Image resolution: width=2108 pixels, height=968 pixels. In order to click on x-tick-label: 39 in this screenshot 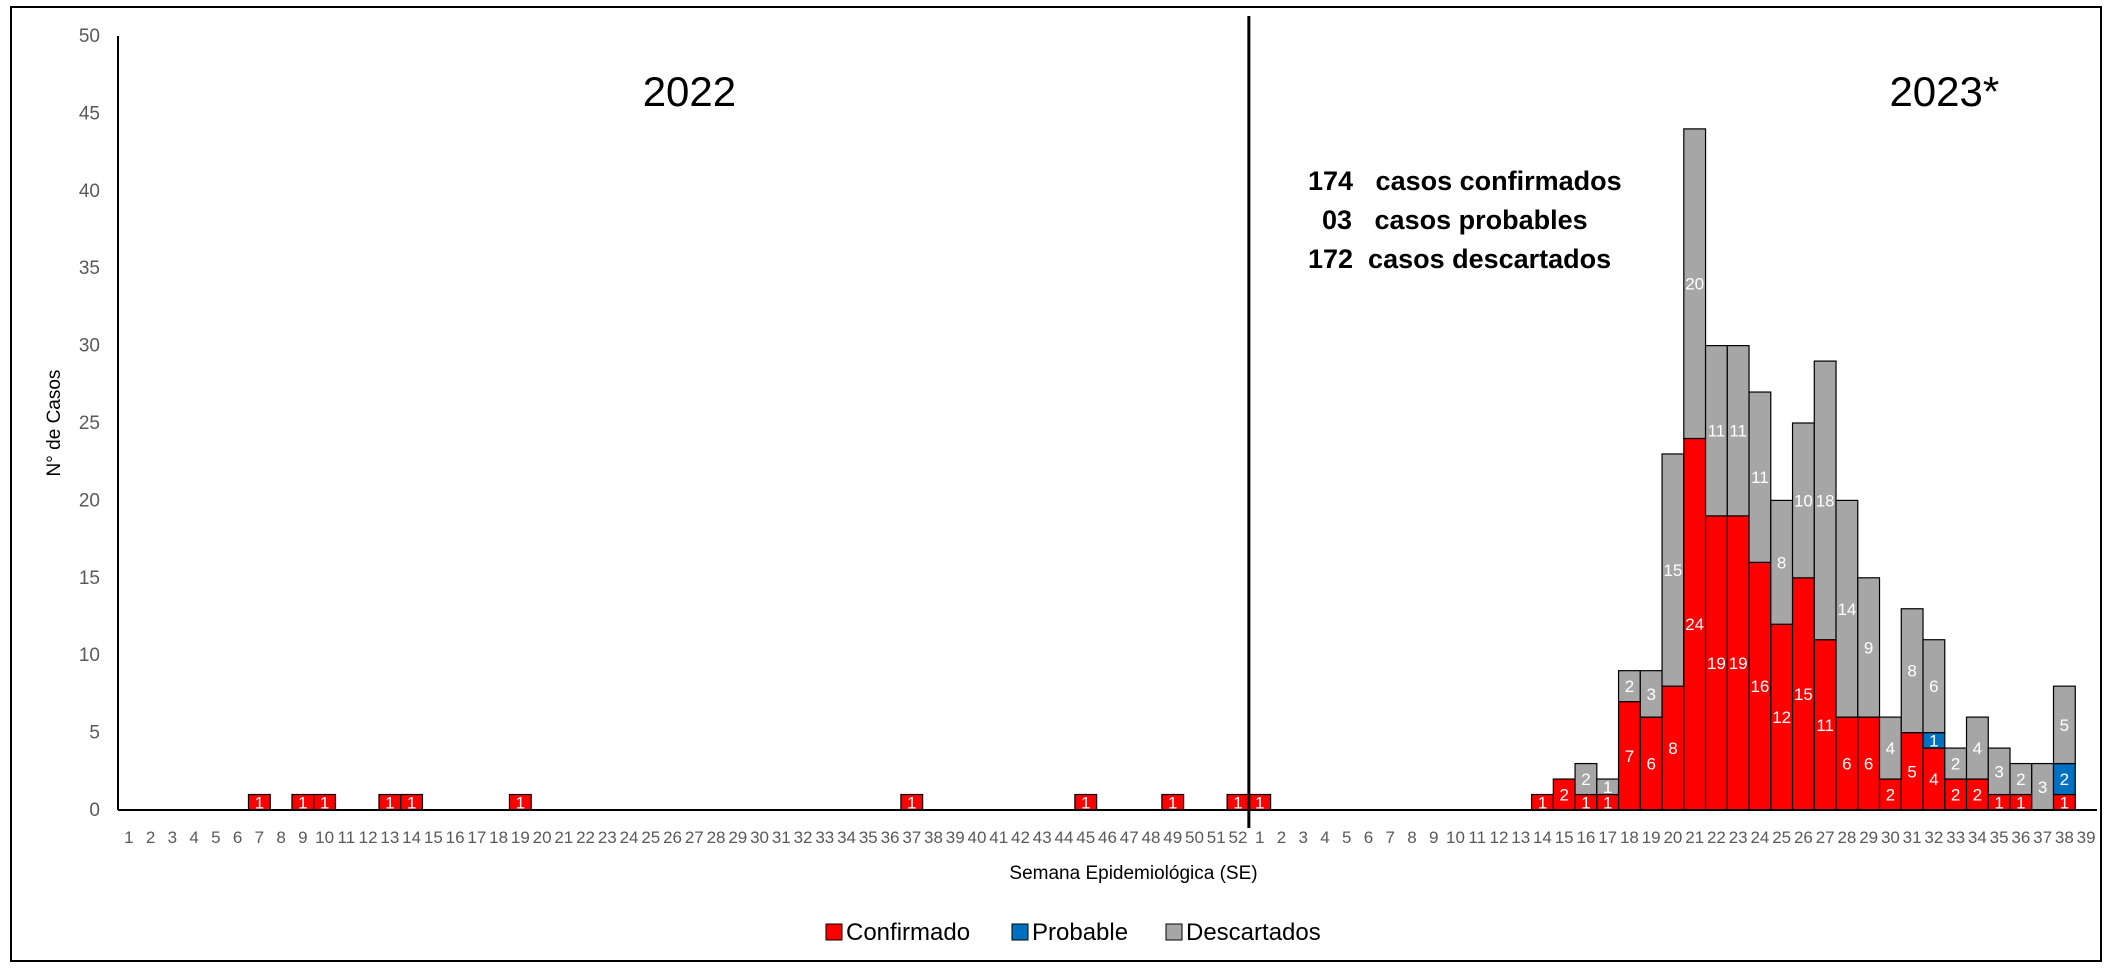, I will do `click(955, 837)`.